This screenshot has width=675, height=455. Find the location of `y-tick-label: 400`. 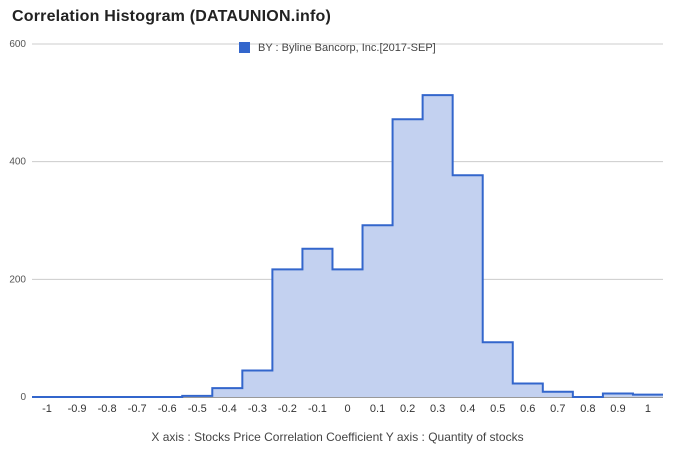

y-tick-label: 400 is located at coordinates (17, 162).